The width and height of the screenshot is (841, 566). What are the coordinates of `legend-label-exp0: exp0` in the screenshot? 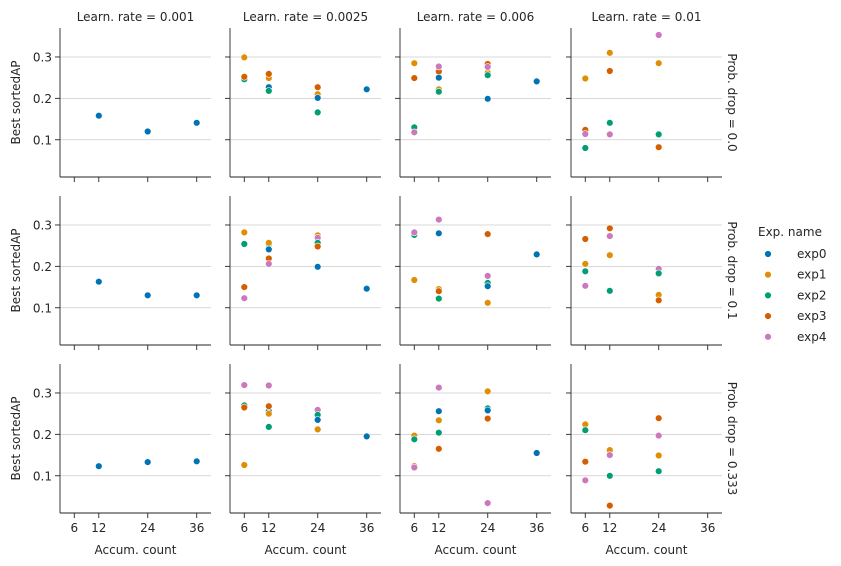 It's located at (812, 254).